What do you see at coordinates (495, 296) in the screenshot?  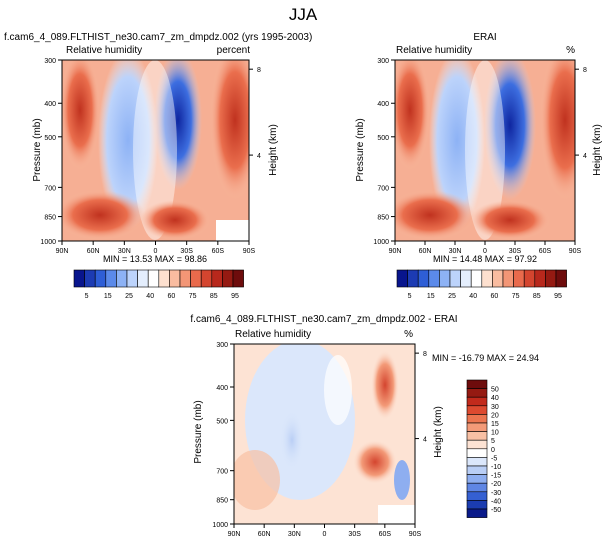 I see `colorbar-label: 60` at bounding box center [495, 296].